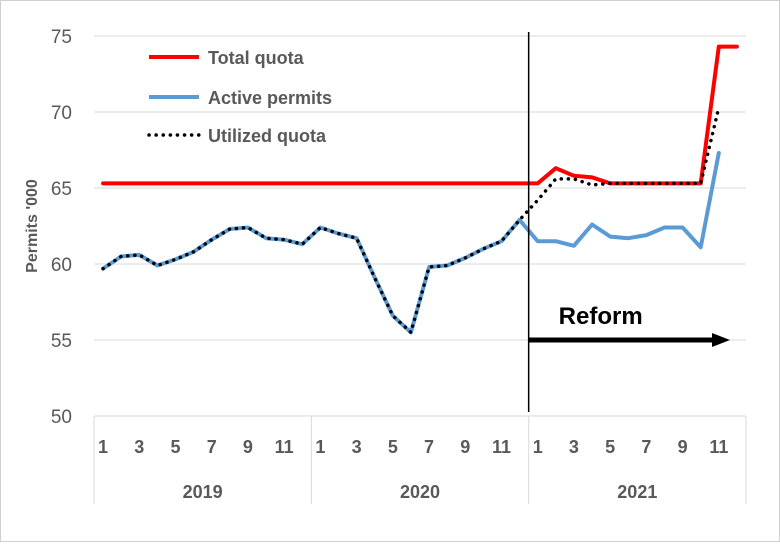 The height and width of the screenshot is (546, 780). What do you see at coordinates (61, 189) in the screenshot?
I see `y-tick-label: 65` at bounding box center [61, 189].